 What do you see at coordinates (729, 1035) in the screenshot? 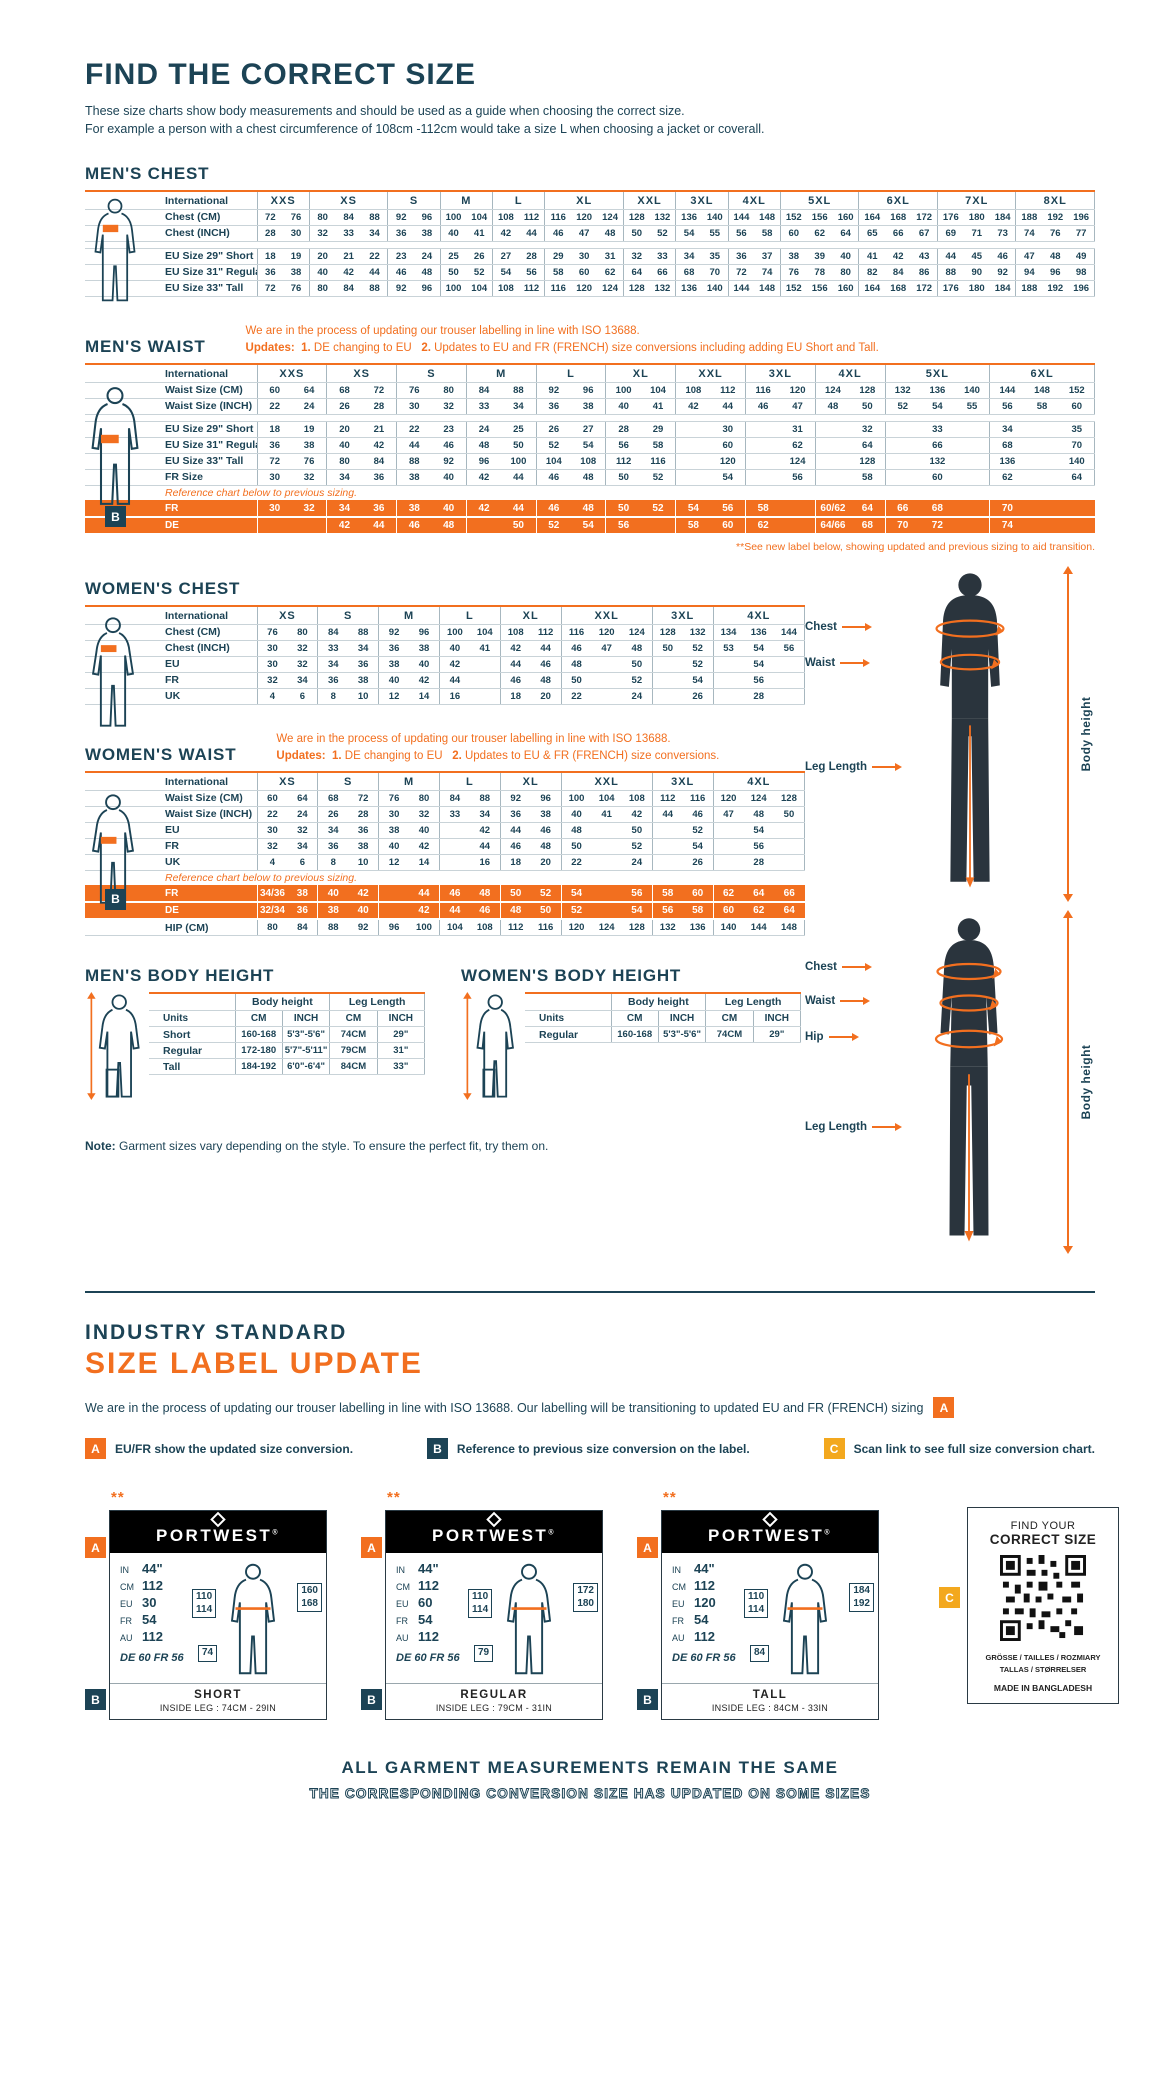
I see `size-value-cell: 74CM` at bounding box center [729, 1035].